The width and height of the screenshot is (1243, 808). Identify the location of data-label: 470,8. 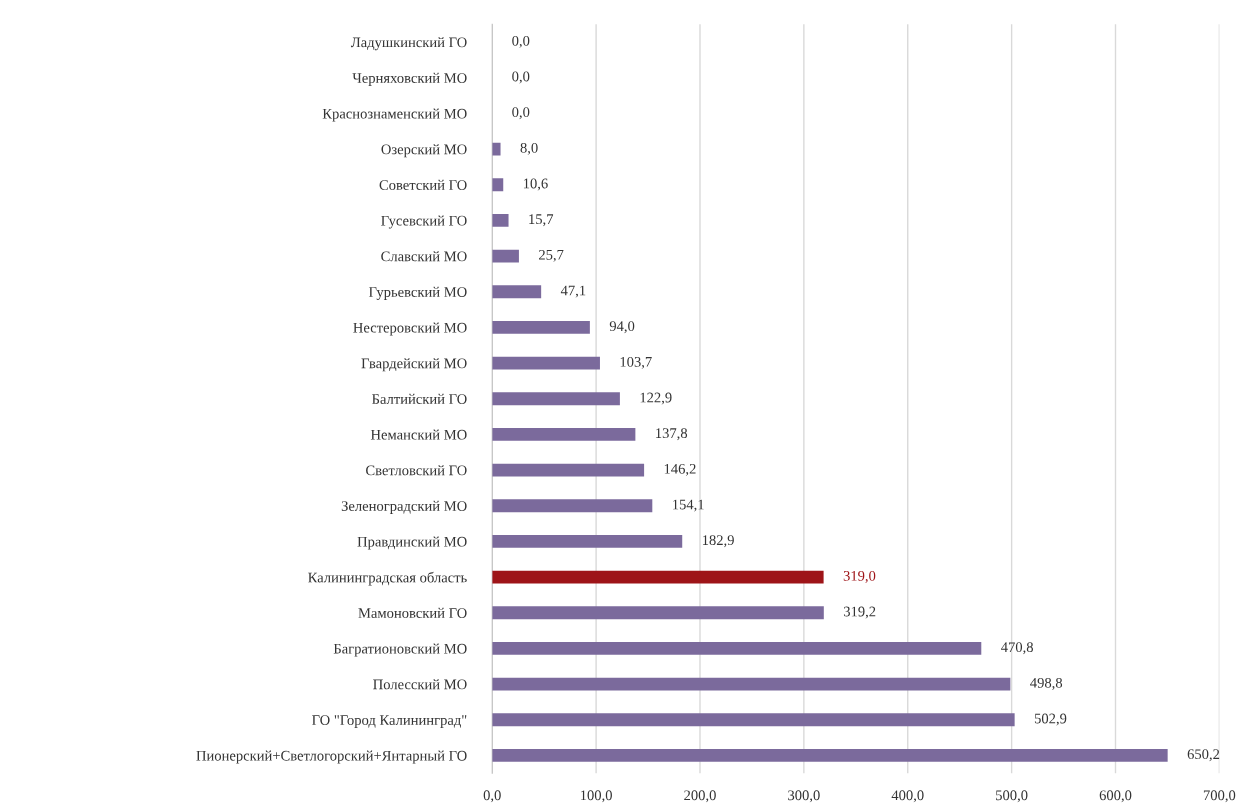
(1017, 648).